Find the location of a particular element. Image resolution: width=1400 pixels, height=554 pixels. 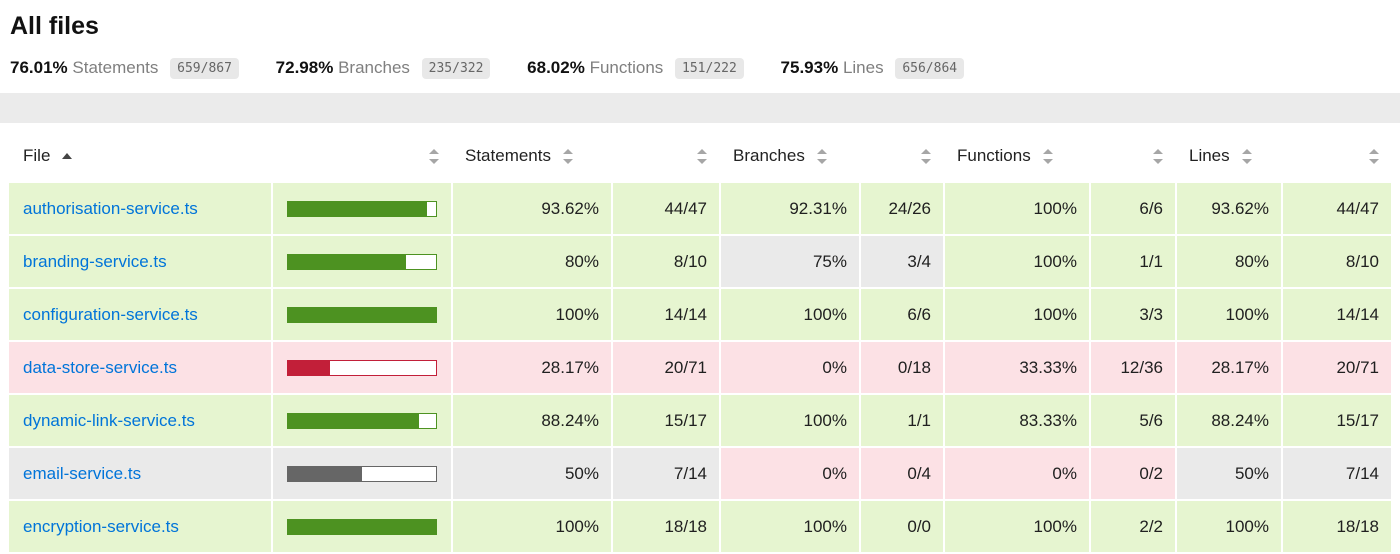

functions-raw-cell: 1/1 is located at coordinates (1133, 261).